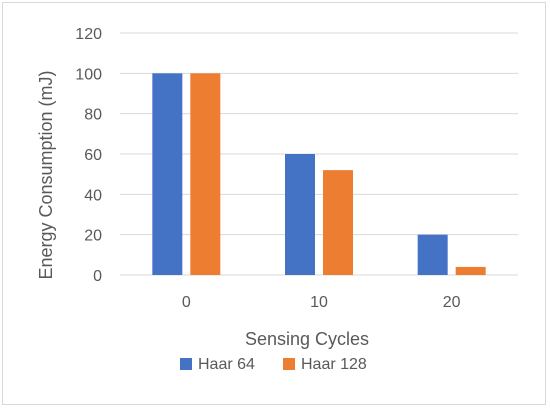 This screenshot has height=409, width=550. Describe the element at coordinates (93, 236) in the screenshot. I see `y-tick-label: 20` at that location.